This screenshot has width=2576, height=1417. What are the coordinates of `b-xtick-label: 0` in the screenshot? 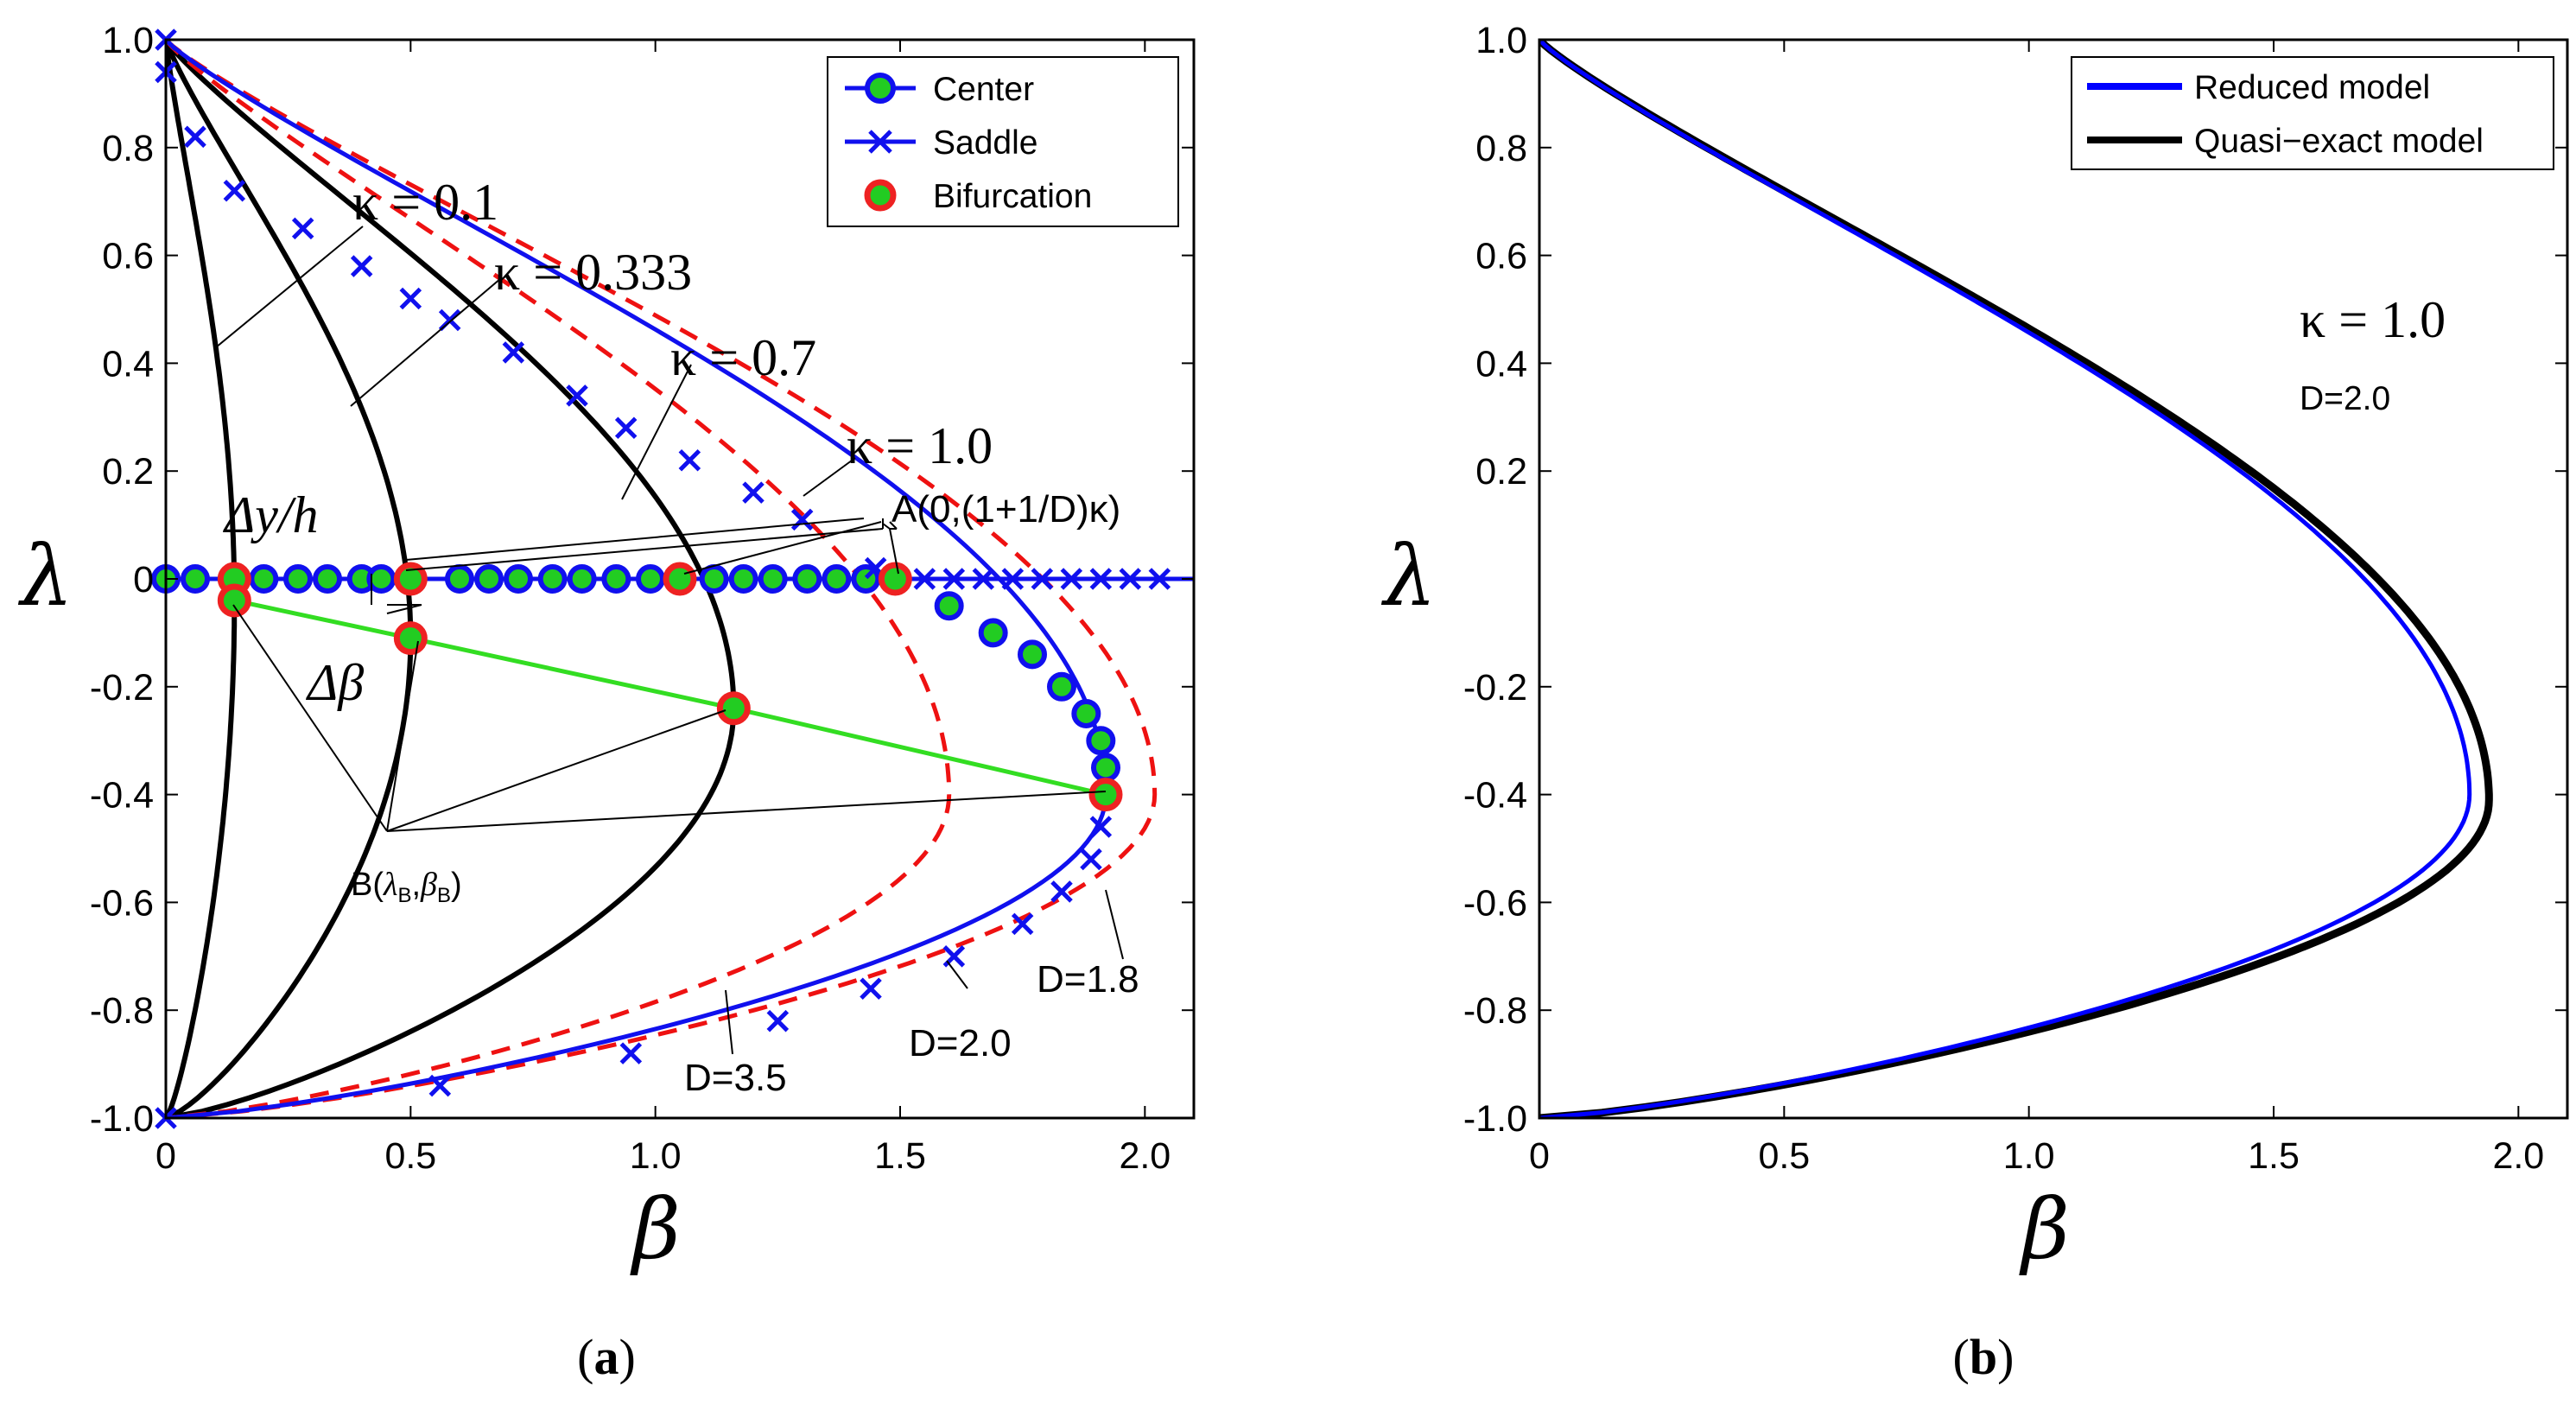 It's located at (1539, 1156).